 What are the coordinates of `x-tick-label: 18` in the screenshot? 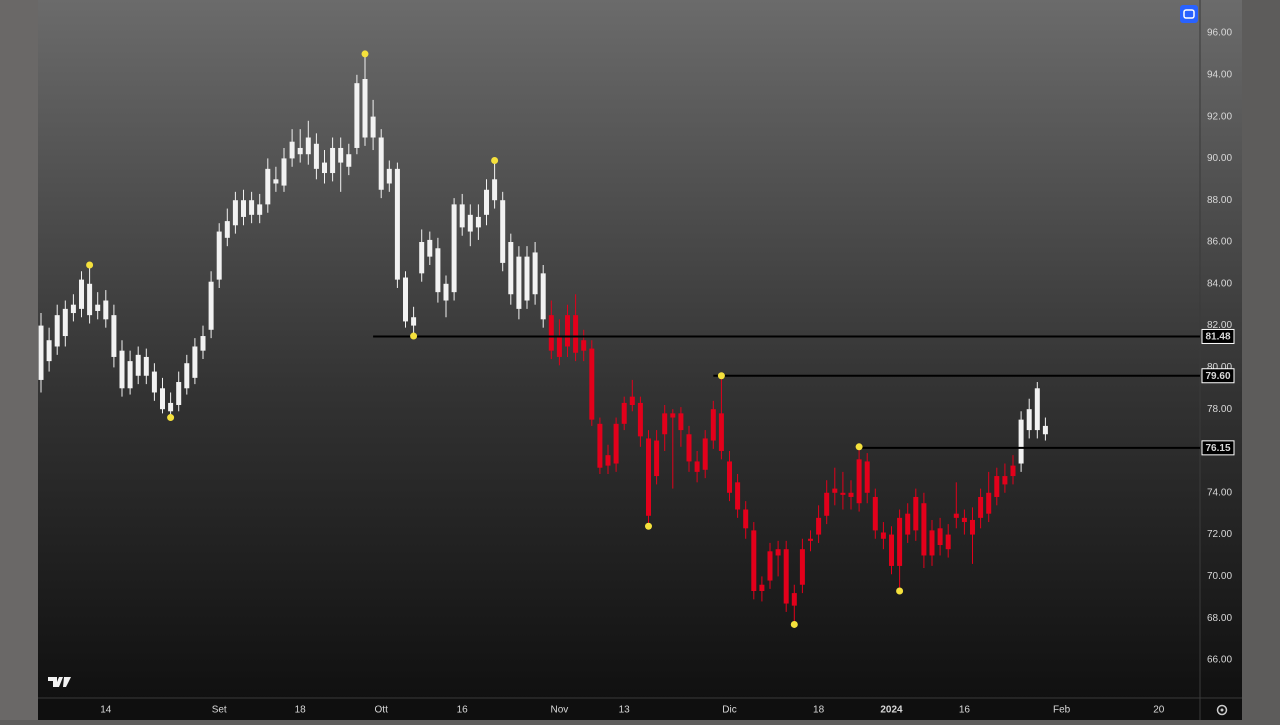 It's located at (819, 710).